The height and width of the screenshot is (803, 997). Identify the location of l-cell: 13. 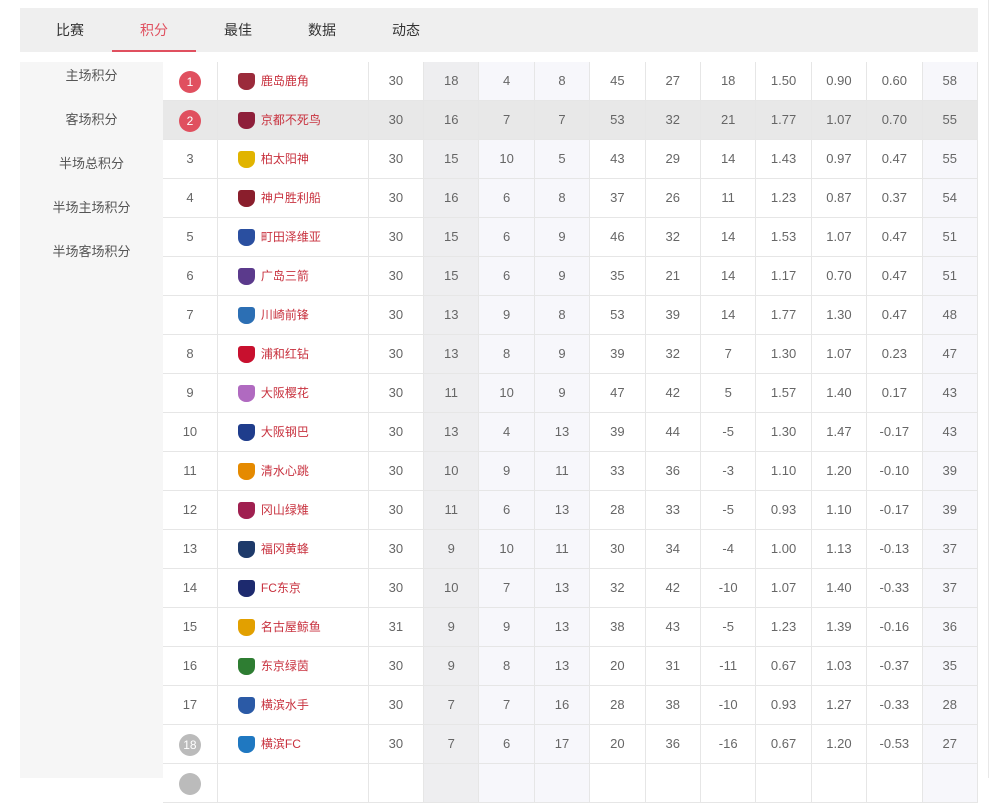
(562, 510).